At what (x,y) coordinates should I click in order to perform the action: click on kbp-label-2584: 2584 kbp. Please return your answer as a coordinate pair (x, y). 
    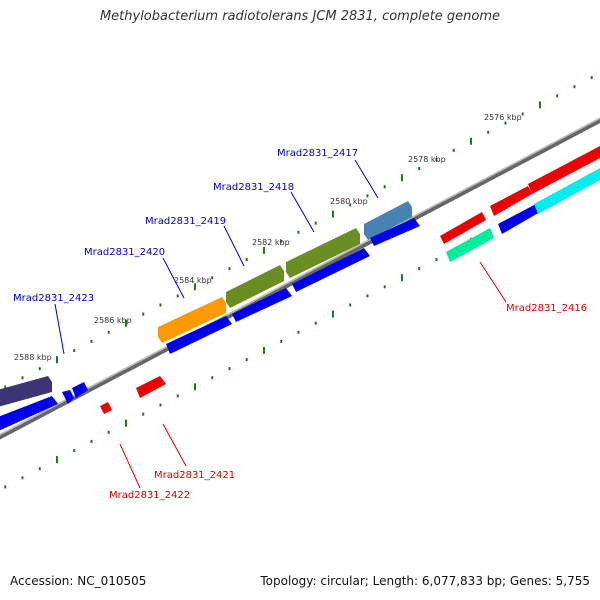
    Looking at the image, I should click on (193, 280).